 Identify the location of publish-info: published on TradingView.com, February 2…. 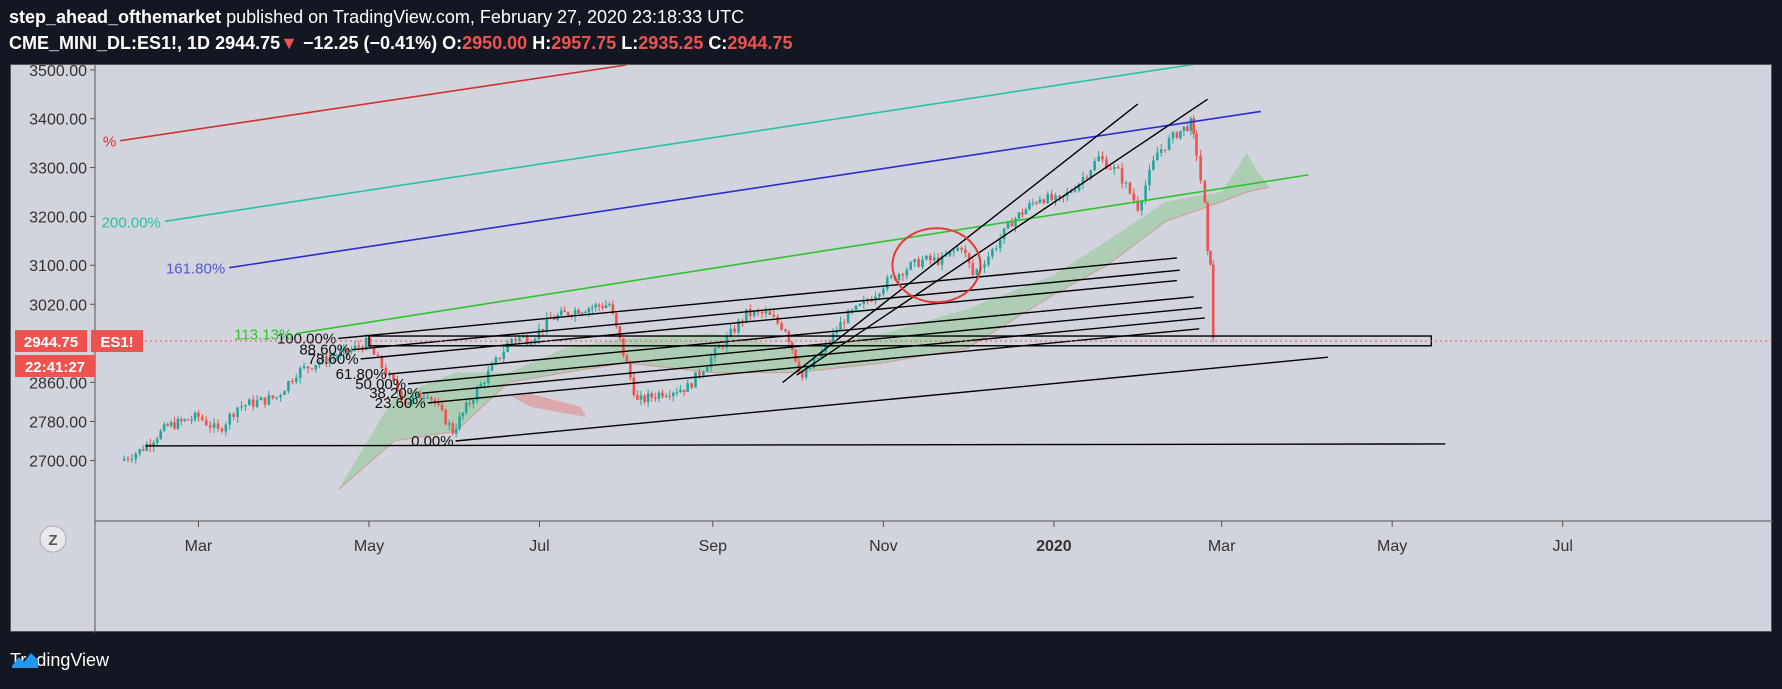
(483, 17).